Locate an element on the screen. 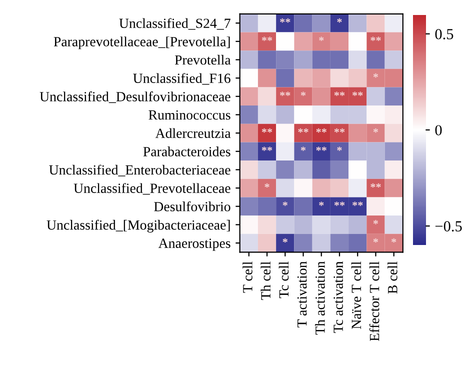  y-tick-label: Ruminococcus is located at coordinates (189, 115).